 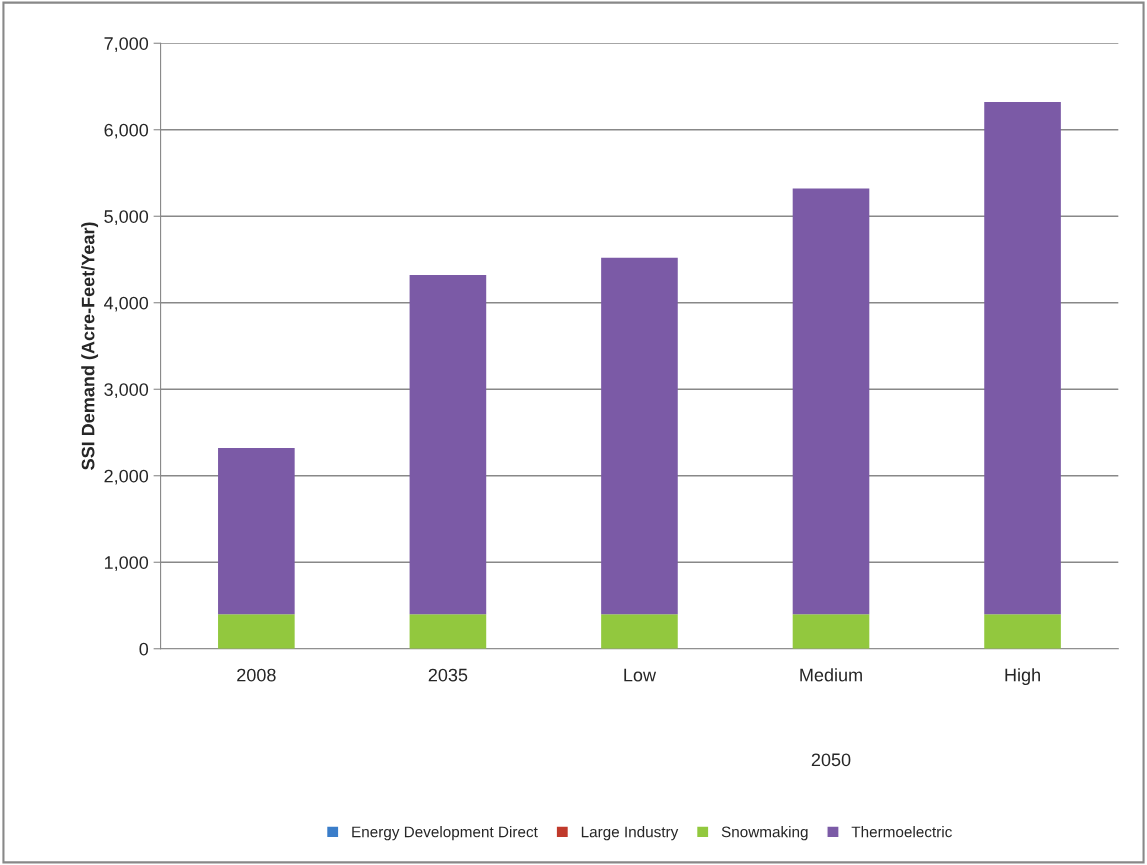 I want to click on x-tick-label: High, so click(x=1022, y=677).